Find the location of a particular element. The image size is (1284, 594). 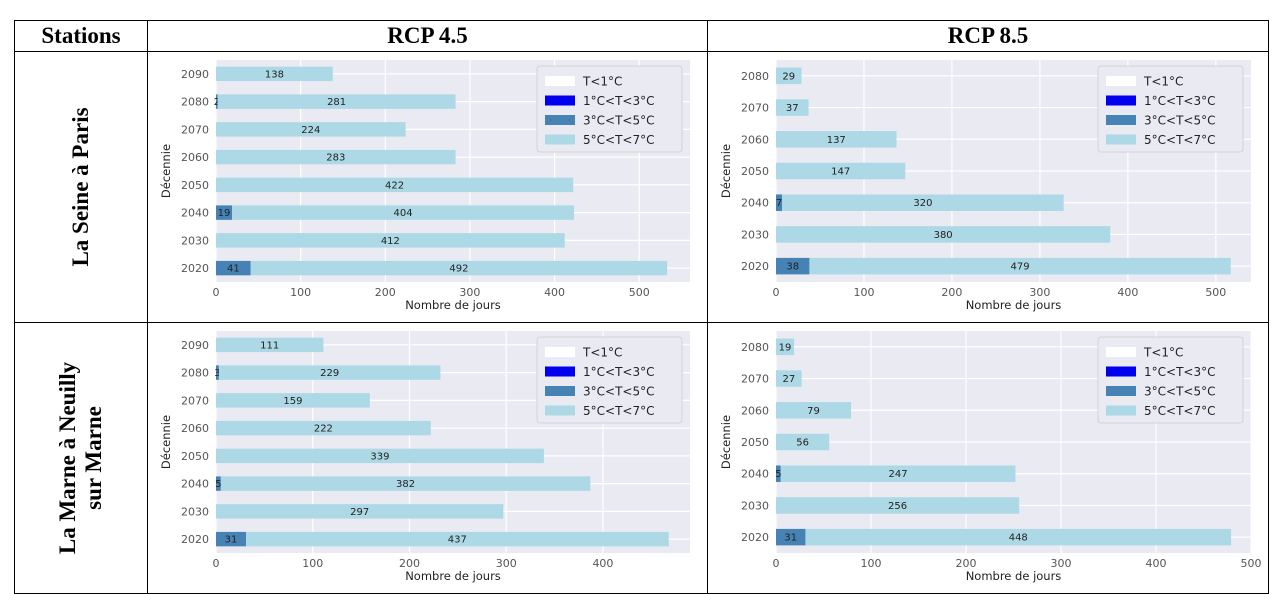

station-label-seine: La Seine à Paris is located at coordinates (81, 186).